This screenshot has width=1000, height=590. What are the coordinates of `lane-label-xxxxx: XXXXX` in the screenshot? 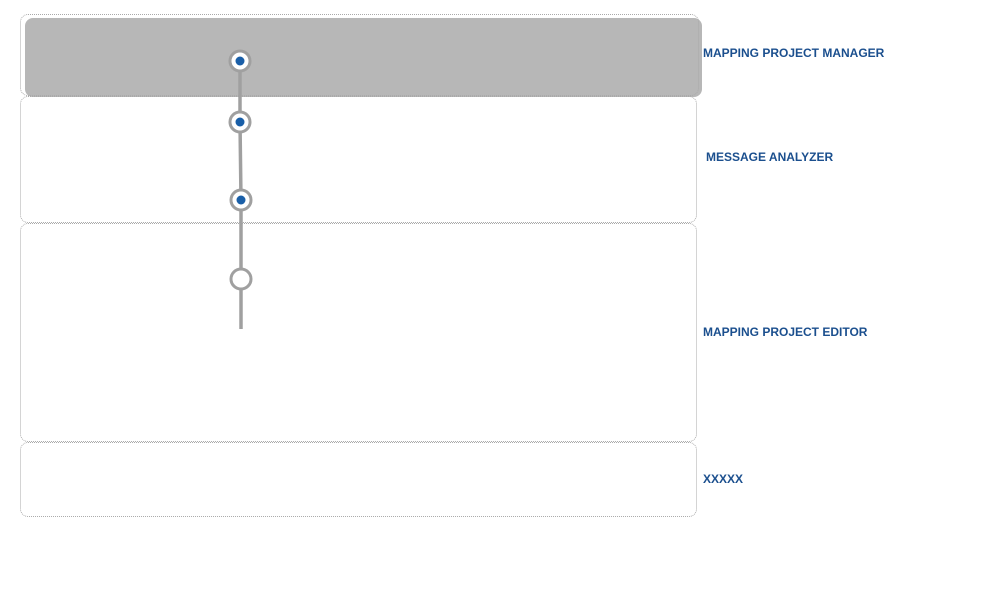 It's located at (723, 479).